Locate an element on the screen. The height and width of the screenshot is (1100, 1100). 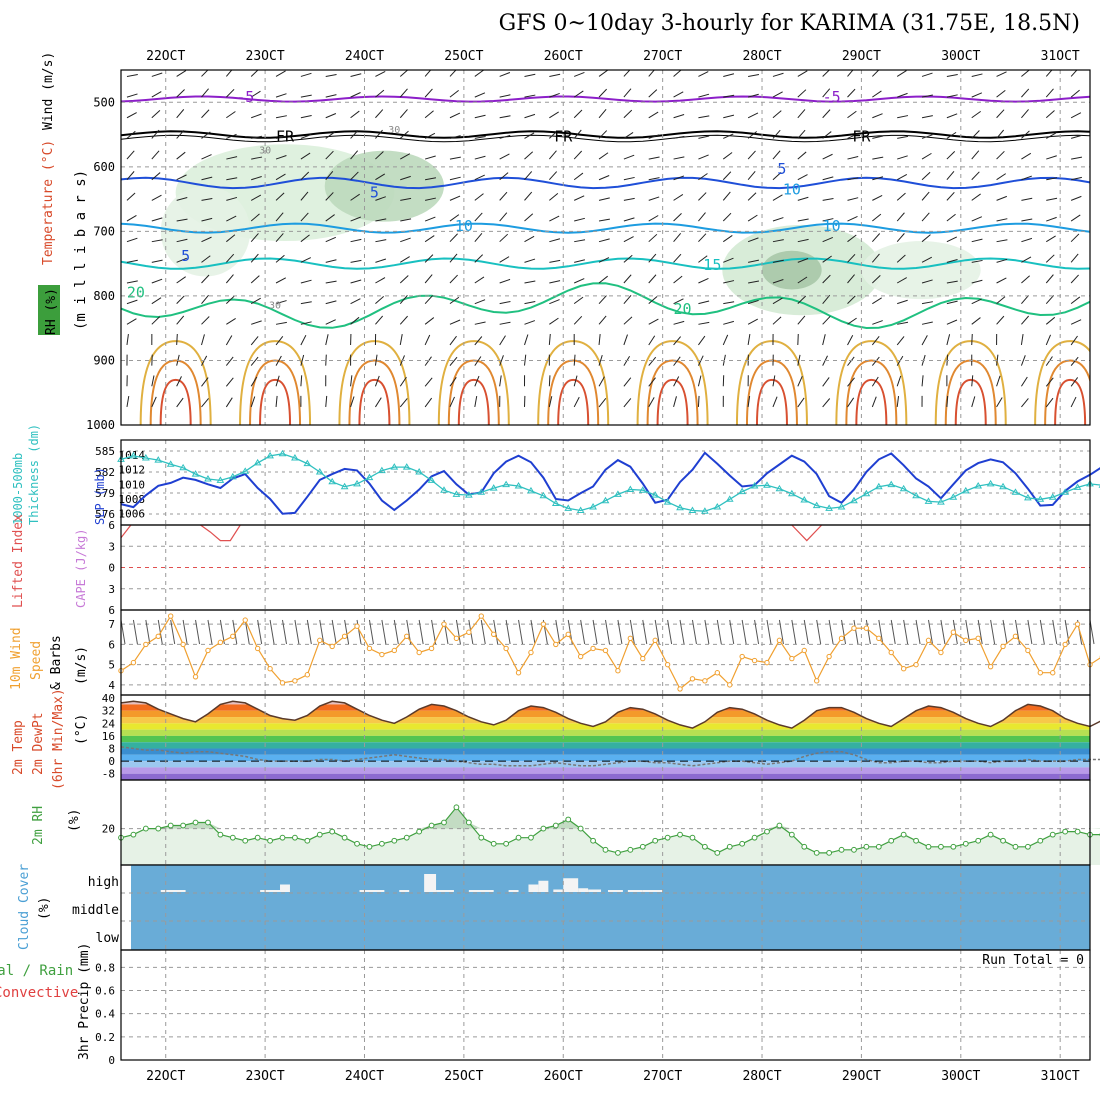
slp-tick-label: 1010 is located at coordinates (132, 484).